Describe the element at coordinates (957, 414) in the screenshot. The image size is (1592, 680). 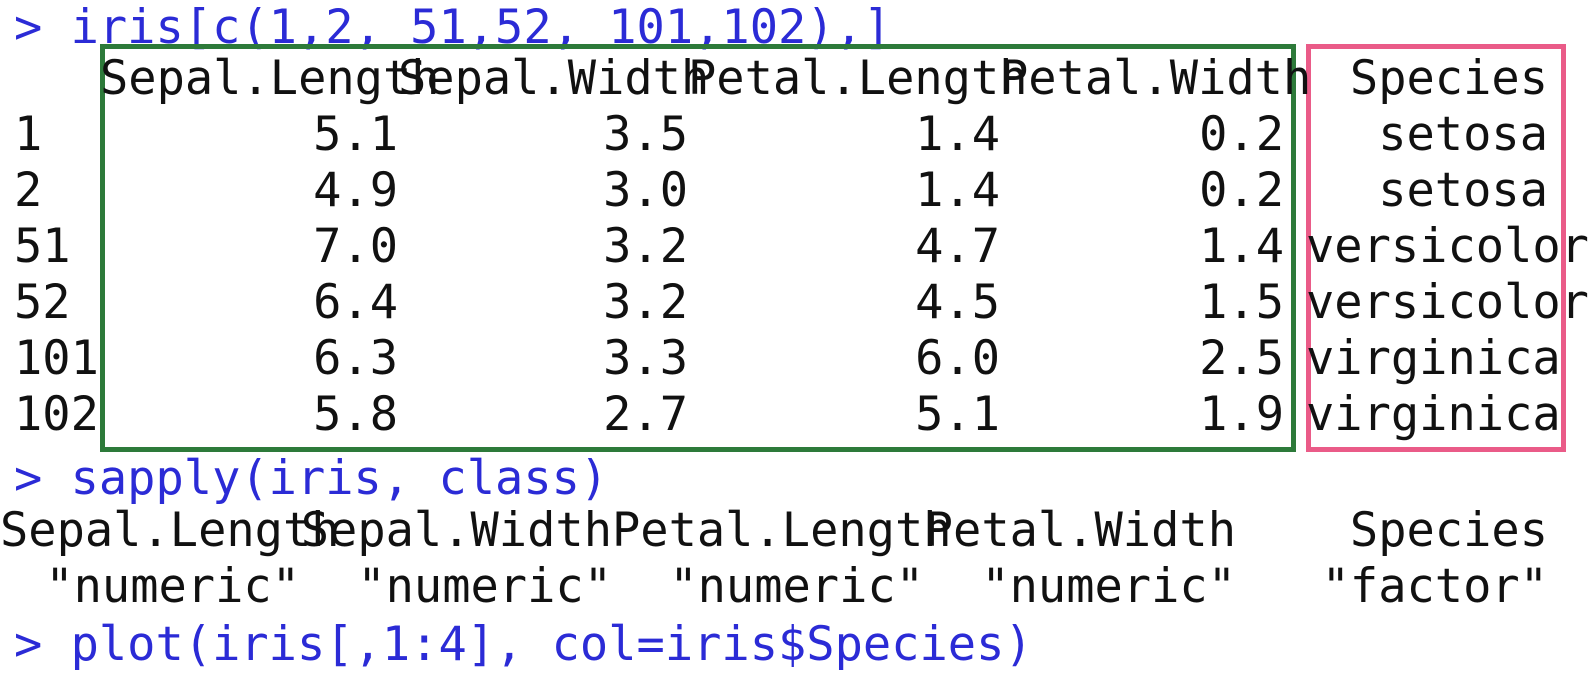
I see `cell-petal-length: 5.1` at that location.